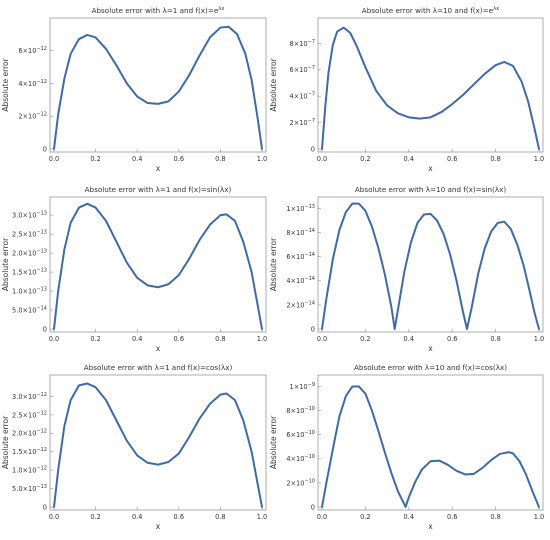 The image size is (550, 540). I want to click on y-tick-label: 1×10⁻¹³, so click(300, 208).